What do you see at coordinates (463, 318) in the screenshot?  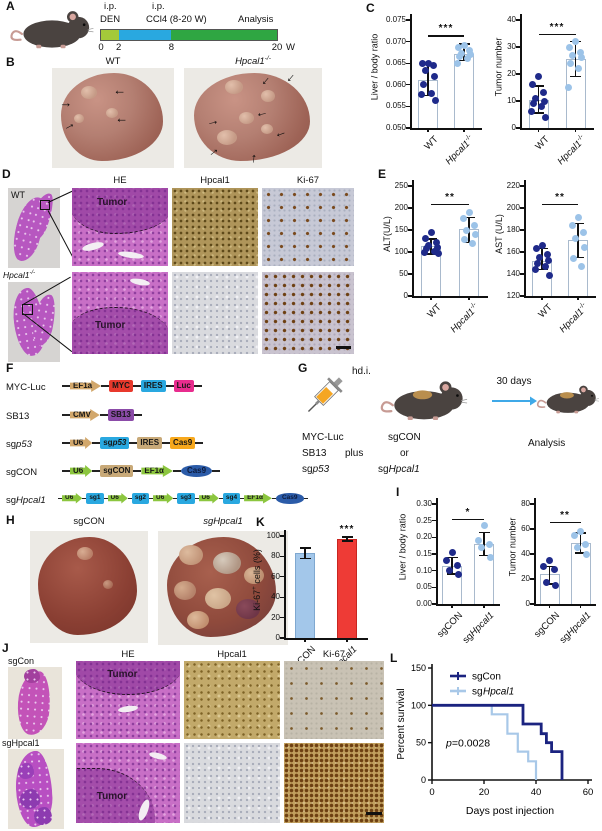 I see `x-category-label: Hpcal1-/-` at bounding box center [463, 318].